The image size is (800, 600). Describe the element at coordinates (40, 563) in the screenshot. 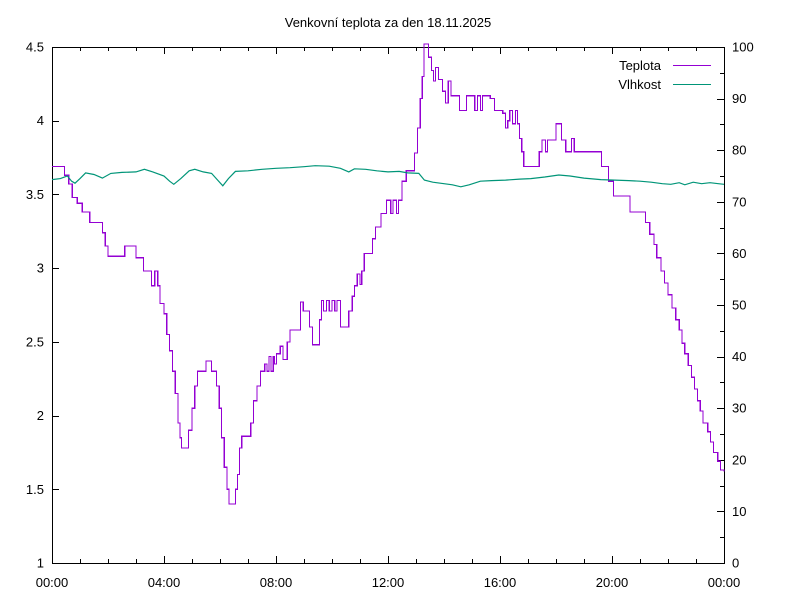

I see `y-left-tick-label: 1` at that location.